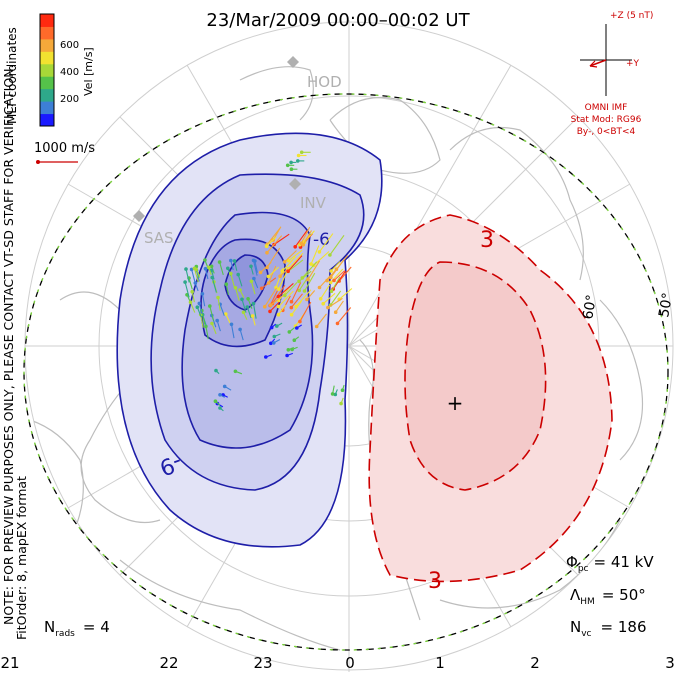 The image size is (680, 674). What do you see at coordinates (77, 628) in the screenshot?
I see `nrads-stat: Nrads = 4` at bounding box center [77, 628].